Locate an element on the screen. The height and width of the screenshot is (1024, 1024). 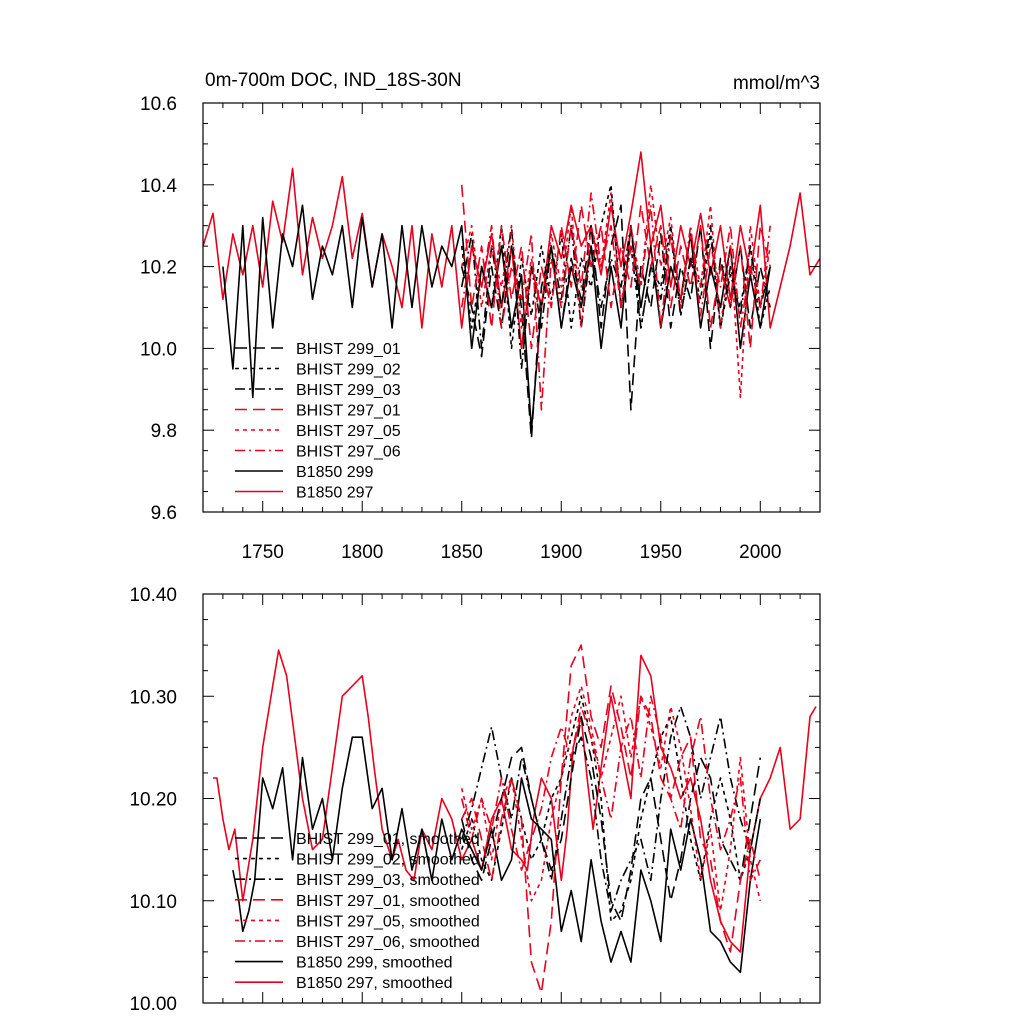
y-tick-label: 10.0 is located at coordinates (158, 349).